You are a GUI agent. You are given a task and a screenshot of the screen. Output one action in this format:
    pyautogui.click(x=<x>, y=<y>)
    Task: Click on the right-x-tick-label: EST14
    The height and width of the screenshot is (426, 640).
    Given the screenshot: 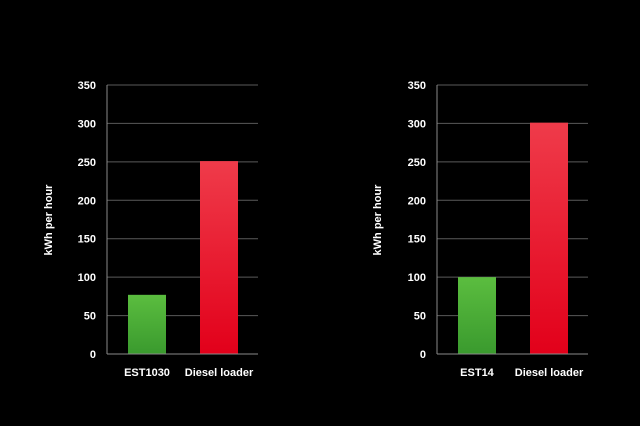 What is the action you would take?
    pyautogui.click(x=477, y=373)
    